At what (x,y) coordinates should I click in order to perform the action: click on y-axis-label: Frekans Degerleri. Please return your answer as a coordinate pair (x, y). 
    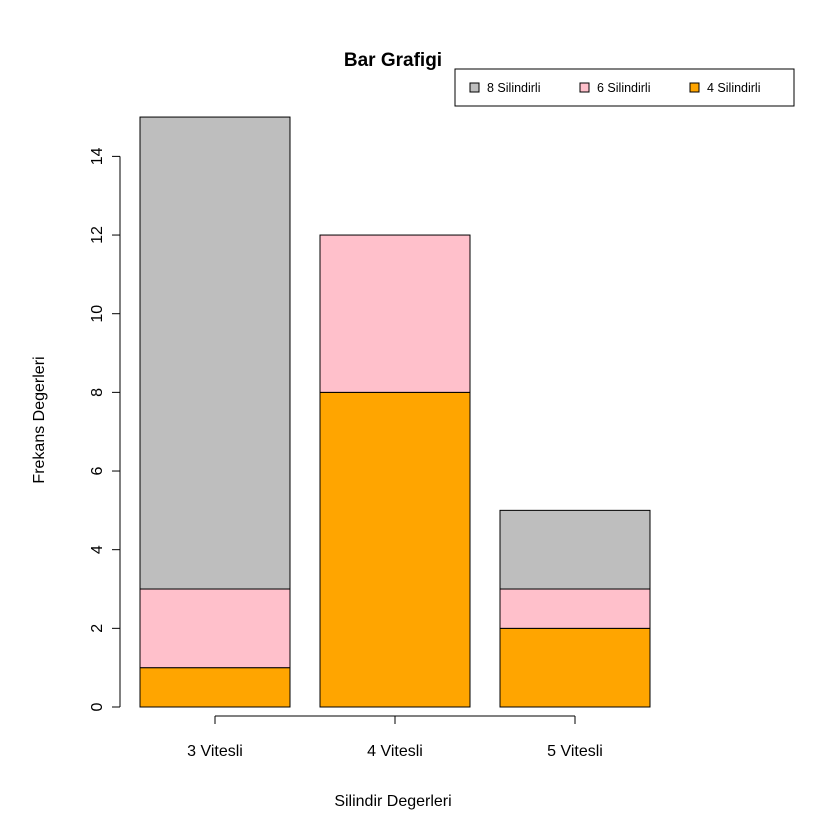
    Looking at the image, I should click on (39, 419).